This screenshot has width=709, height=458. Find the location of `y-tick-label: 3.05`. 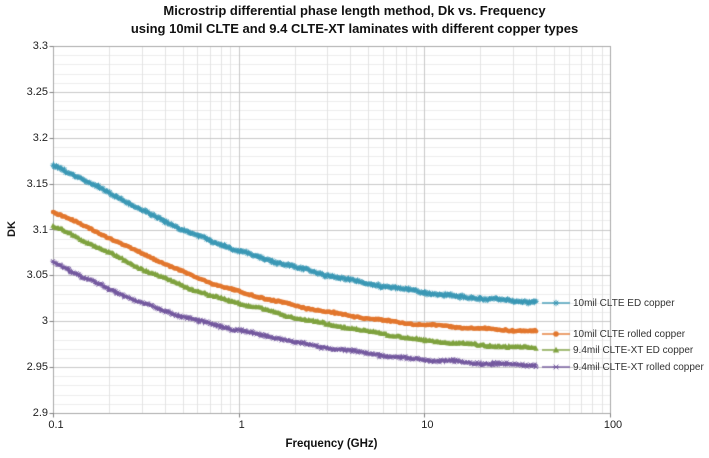

y-tick-label: 3.05 is located at coordinates (37, 275).